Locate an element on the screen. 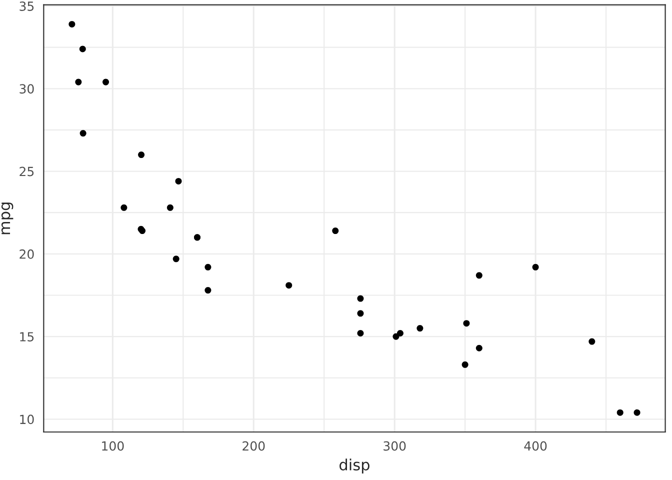 Image resolution: width=672 pixels, height=480 pixels. y-tick-label: 10 is located at coordinates (27, 419).